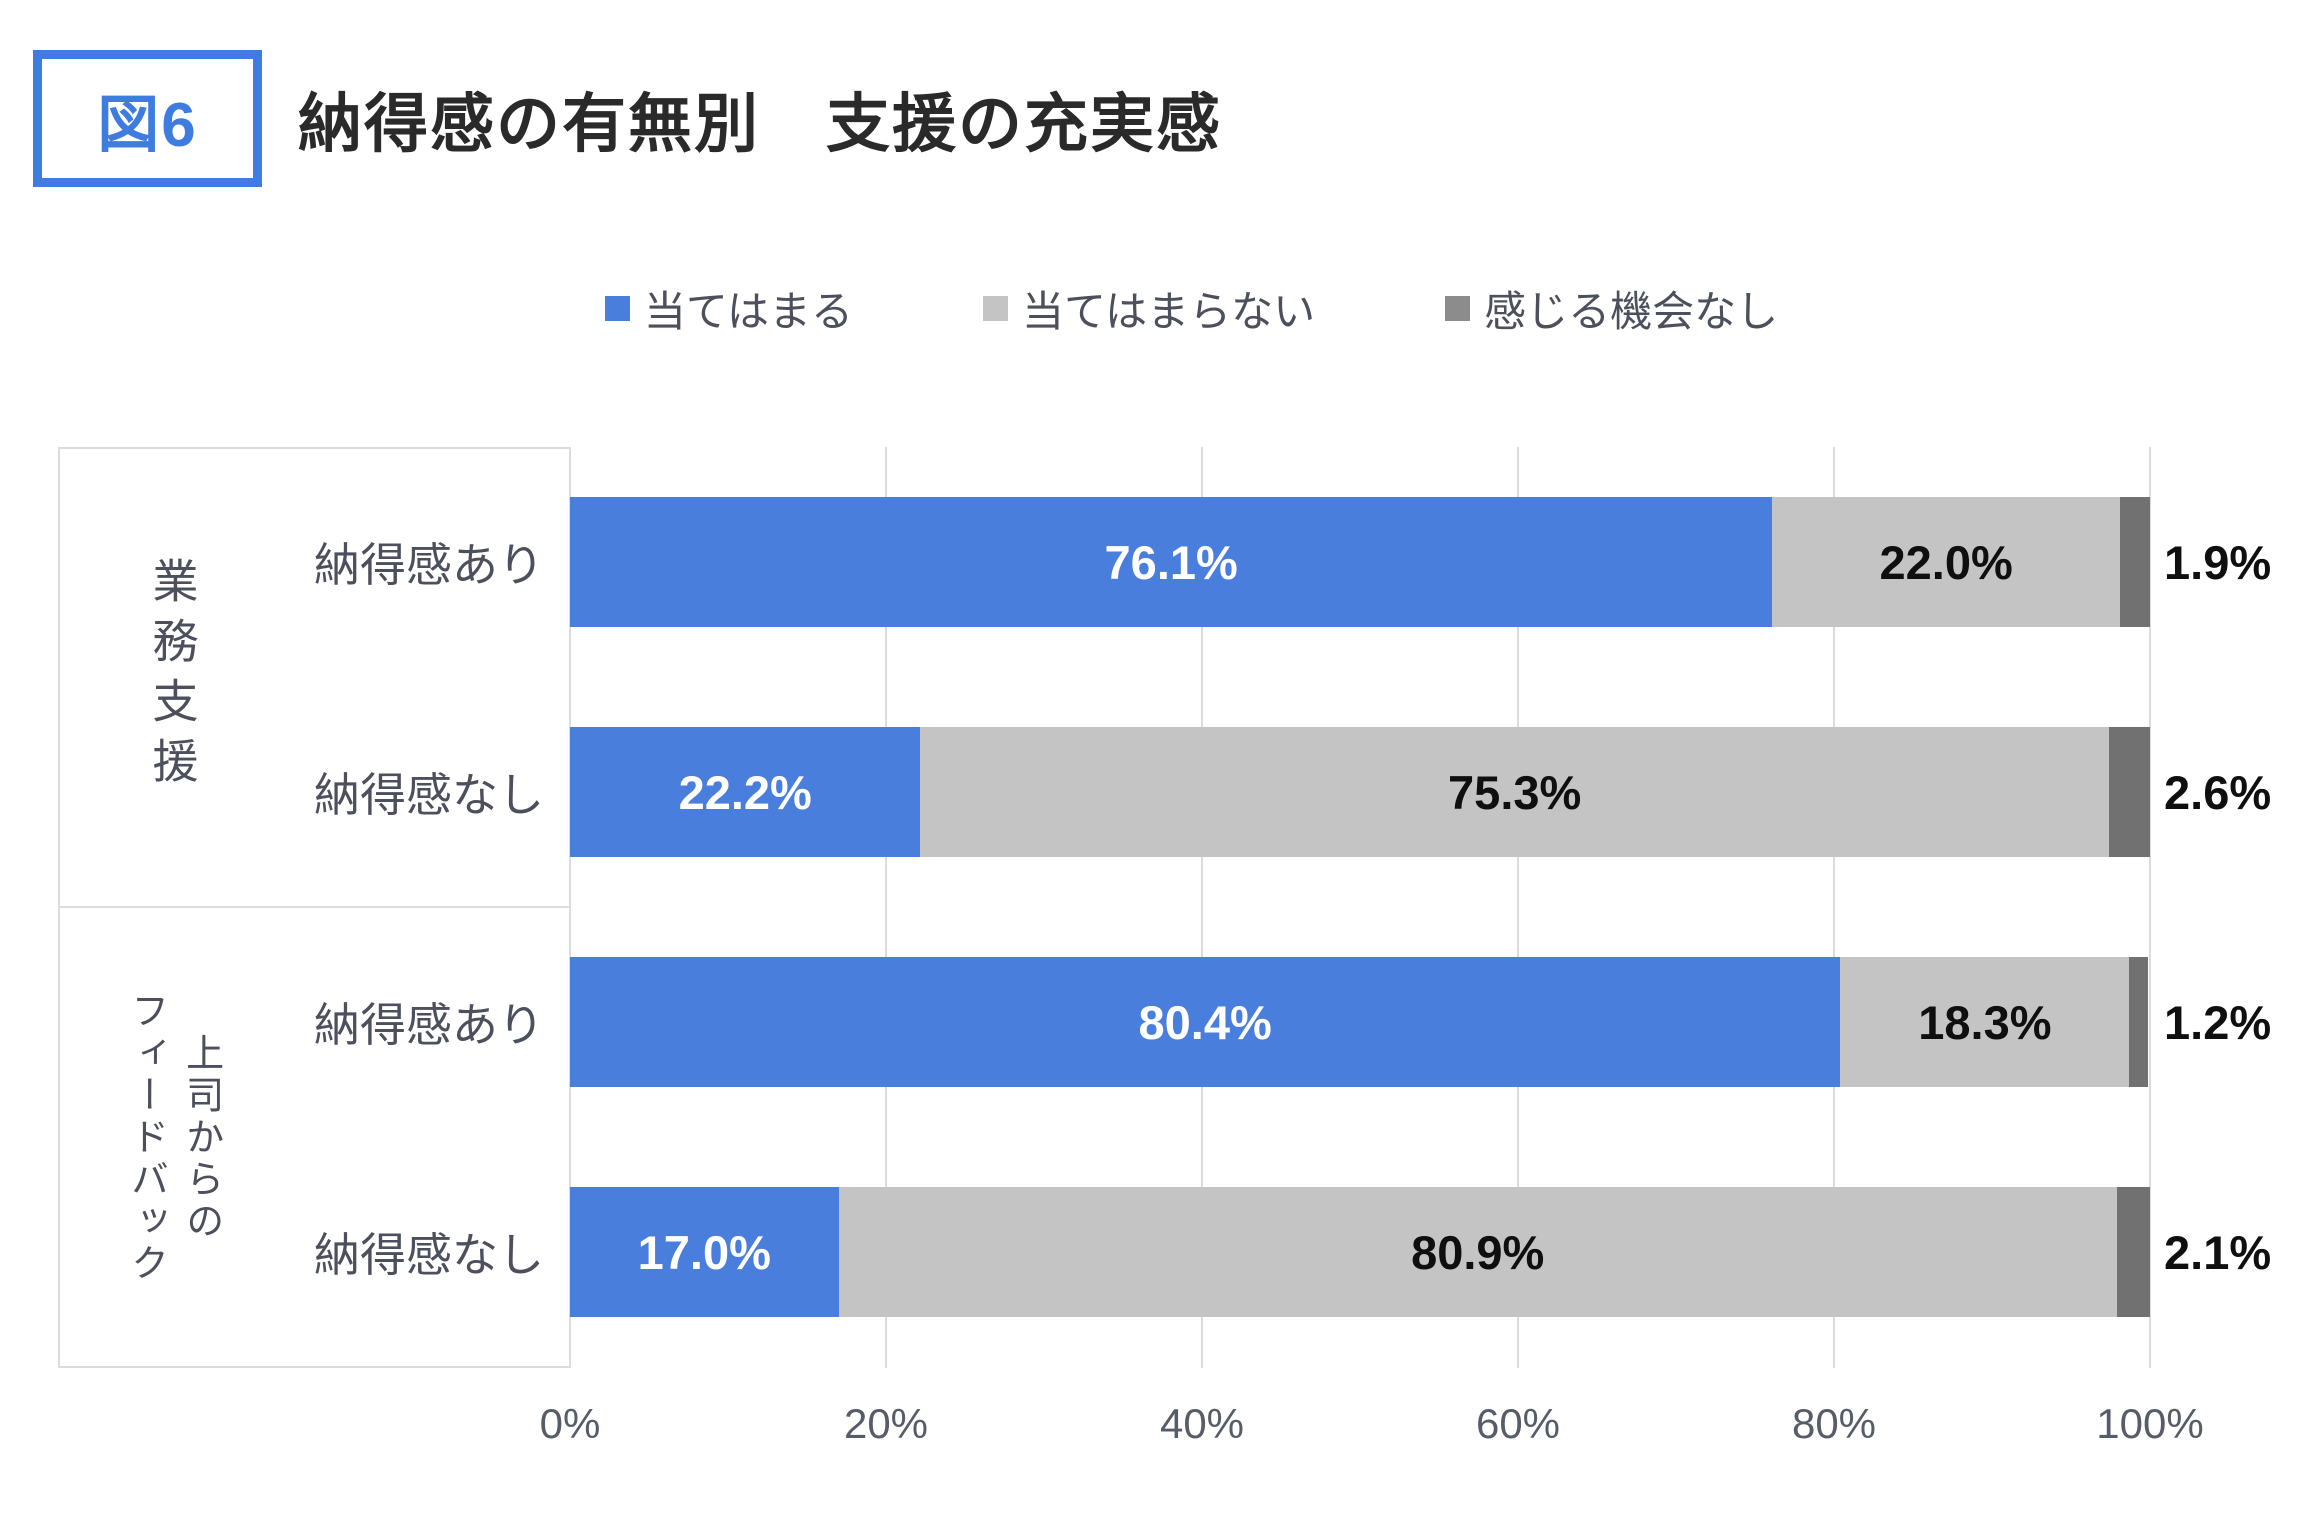 This screenshot has width=2303, height=1538. I want to click on category-table-divider, so click(314, 907).